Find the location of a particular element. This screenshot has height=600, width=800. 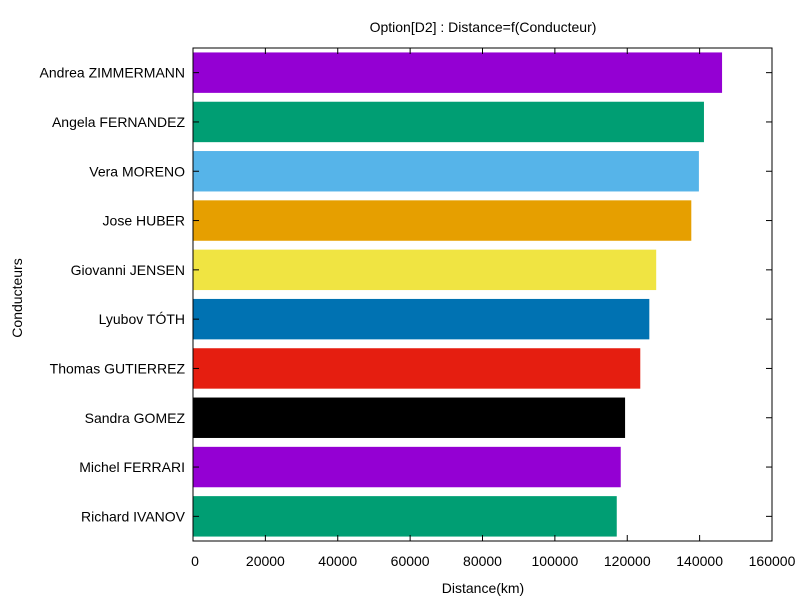

category-label: Jose HUBER is located at coordinates (144, 221).